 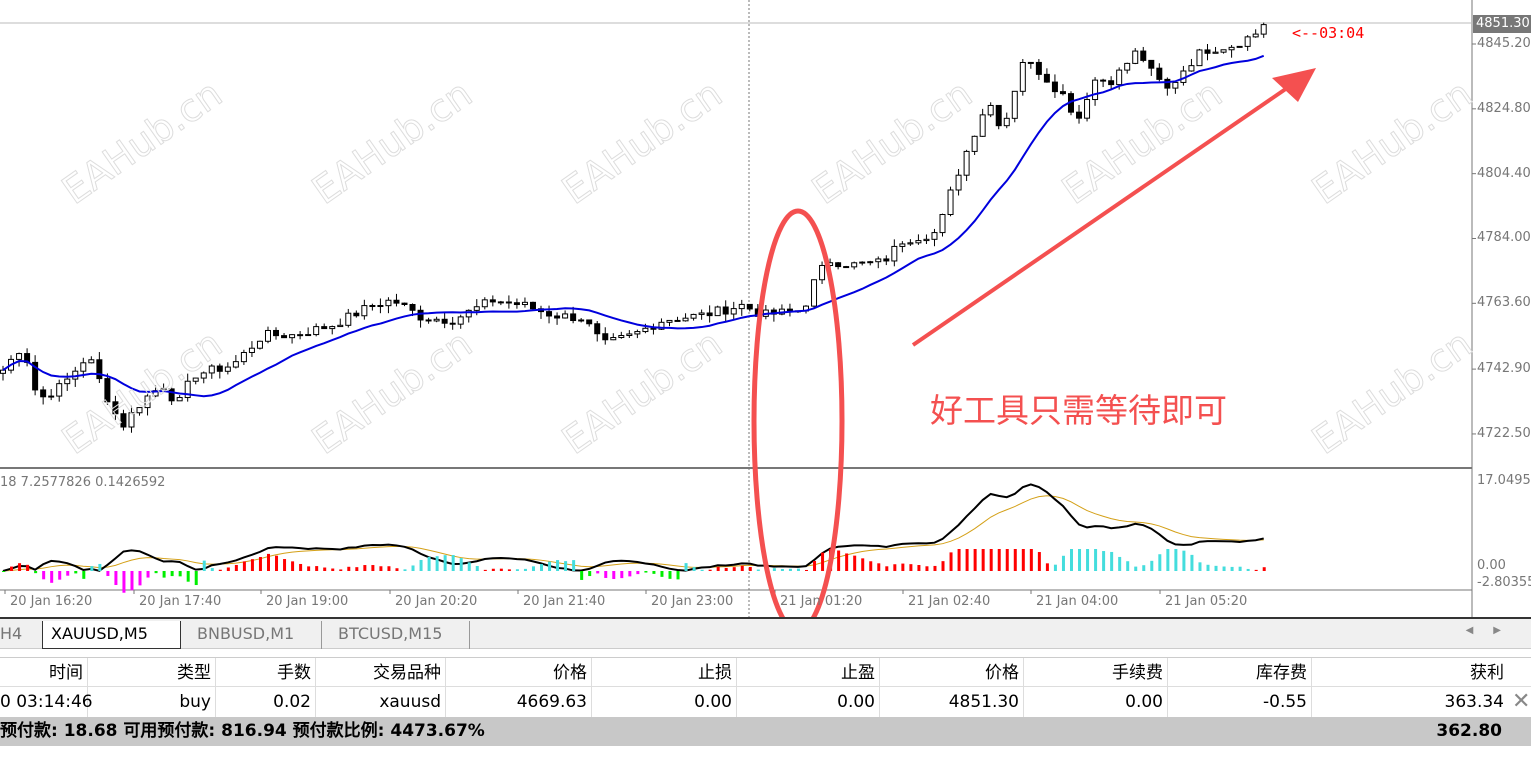 I want to click on trend-arrow-head, so click(x=1294, y=85).